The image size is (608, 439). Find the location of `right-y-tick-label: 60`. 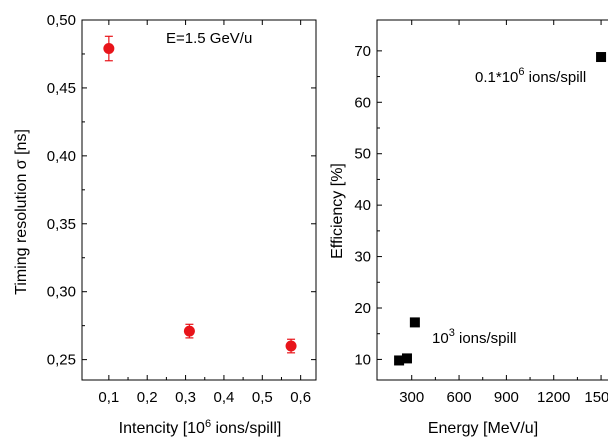

right-y-tick-label: 60 is located at coordinates (362, 102).